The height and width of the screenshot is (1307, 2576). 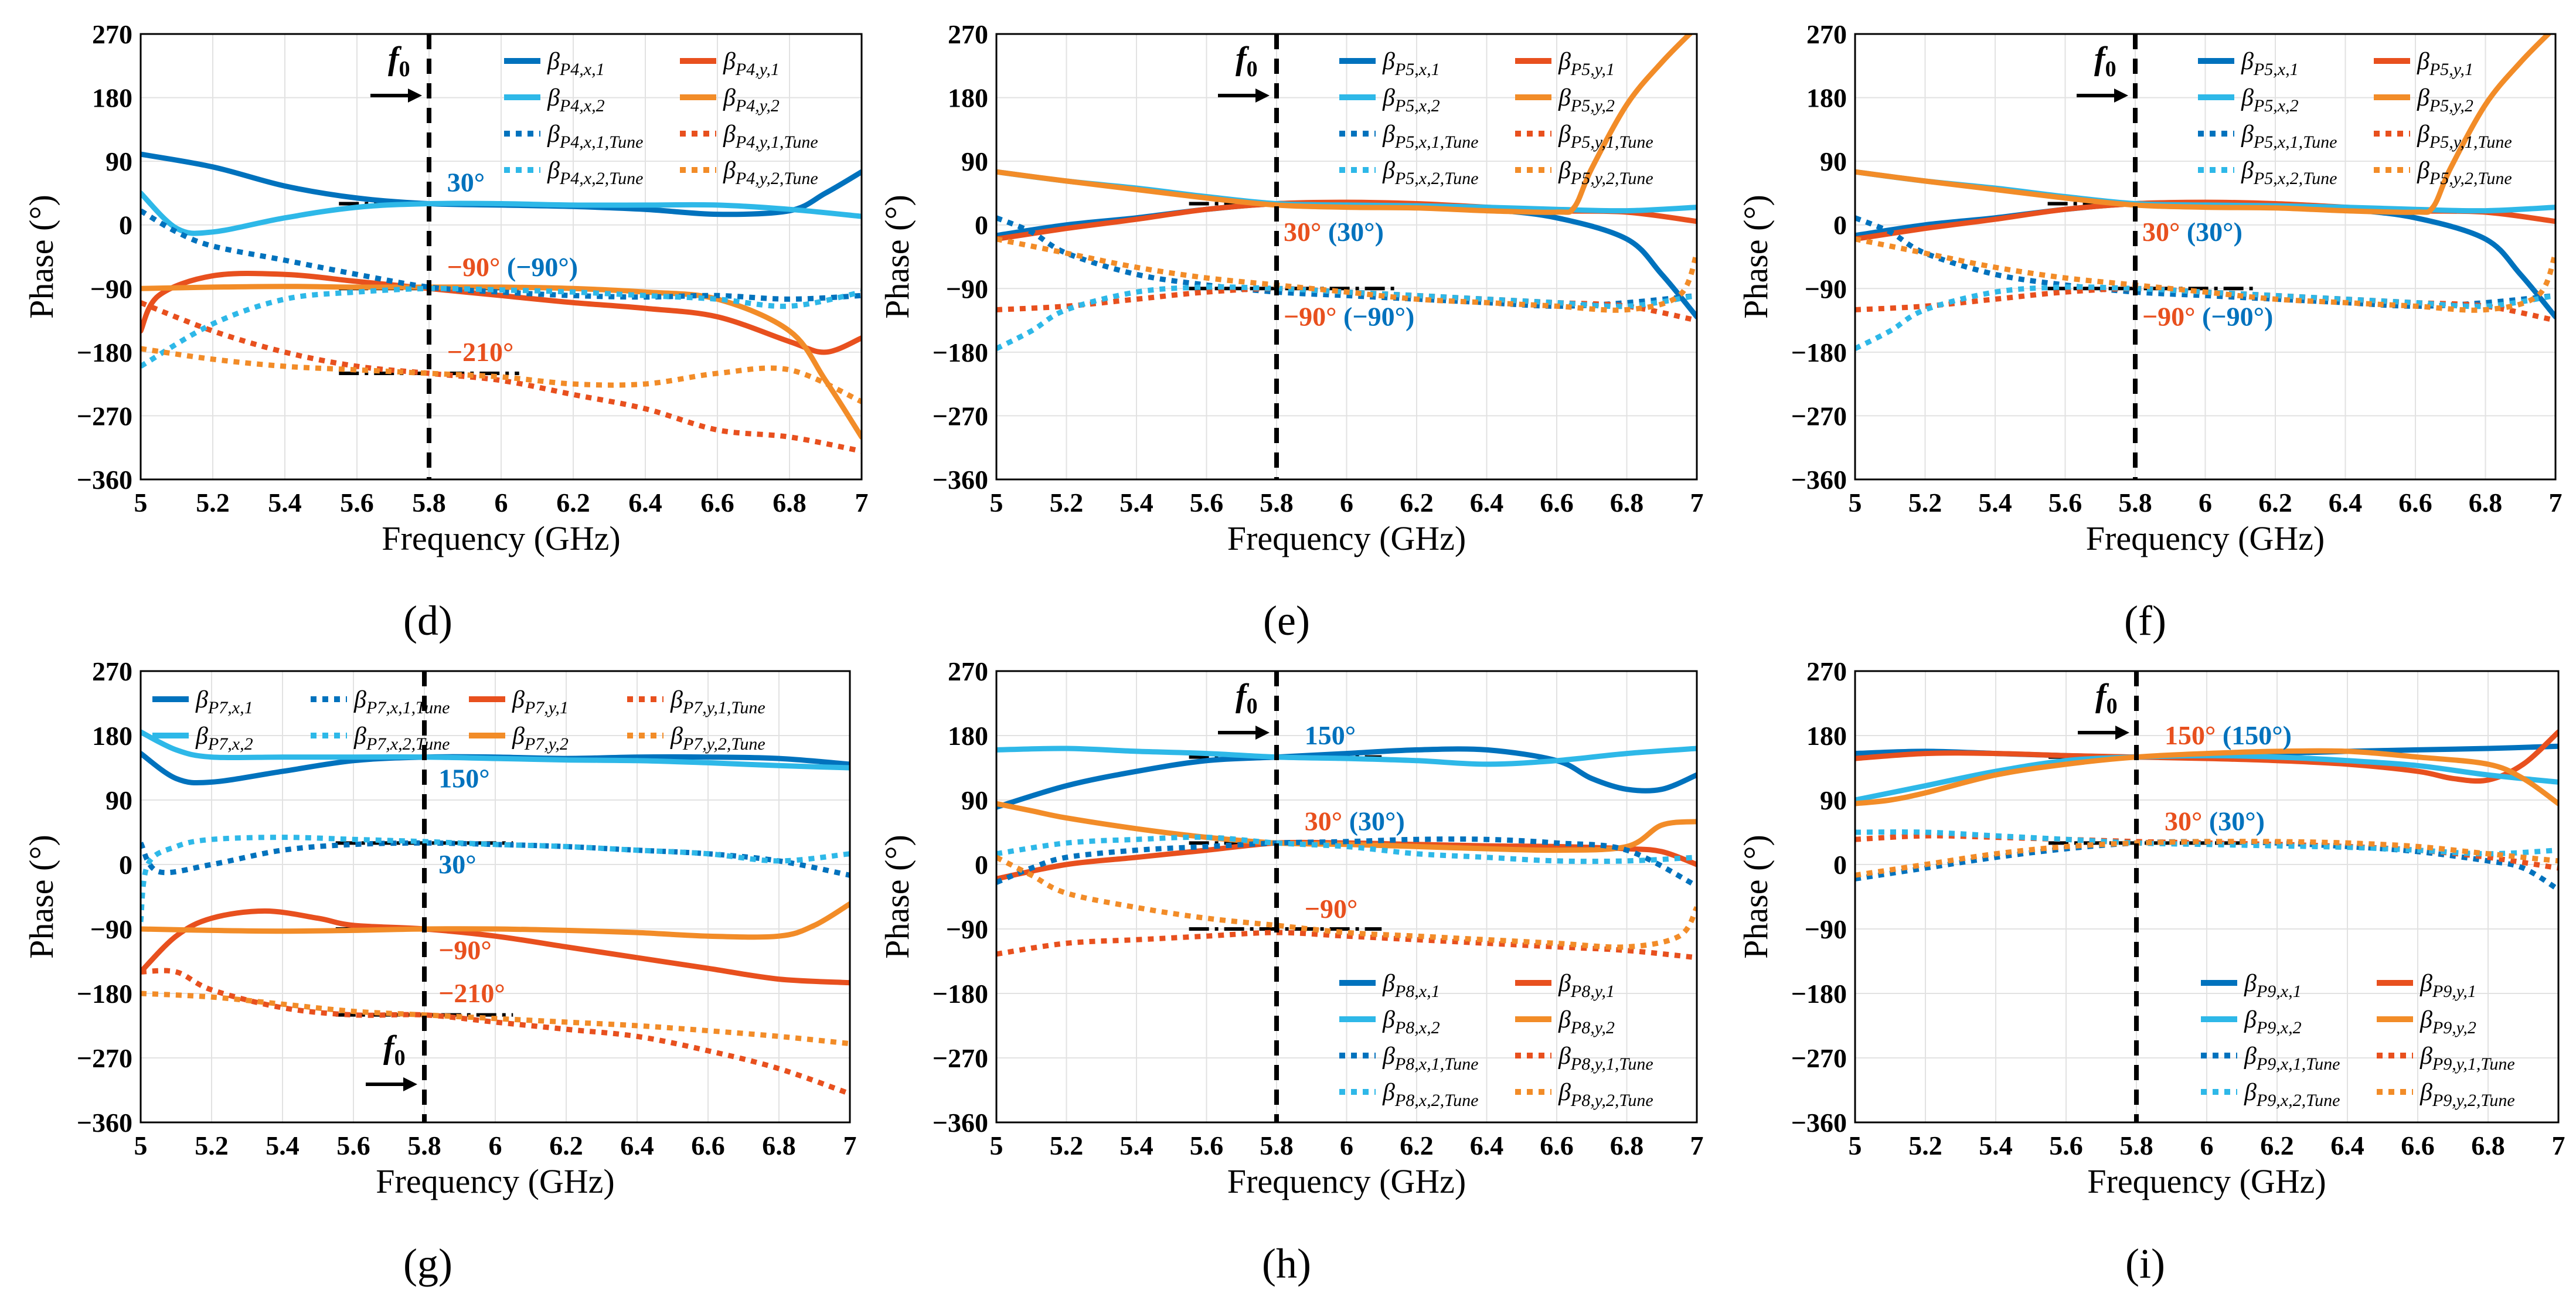 What do you see at coordinates (401, 738) in the screenshot?
I see `legend-entry: βP7,x,2,Tune` at bounding box center [401, 738].